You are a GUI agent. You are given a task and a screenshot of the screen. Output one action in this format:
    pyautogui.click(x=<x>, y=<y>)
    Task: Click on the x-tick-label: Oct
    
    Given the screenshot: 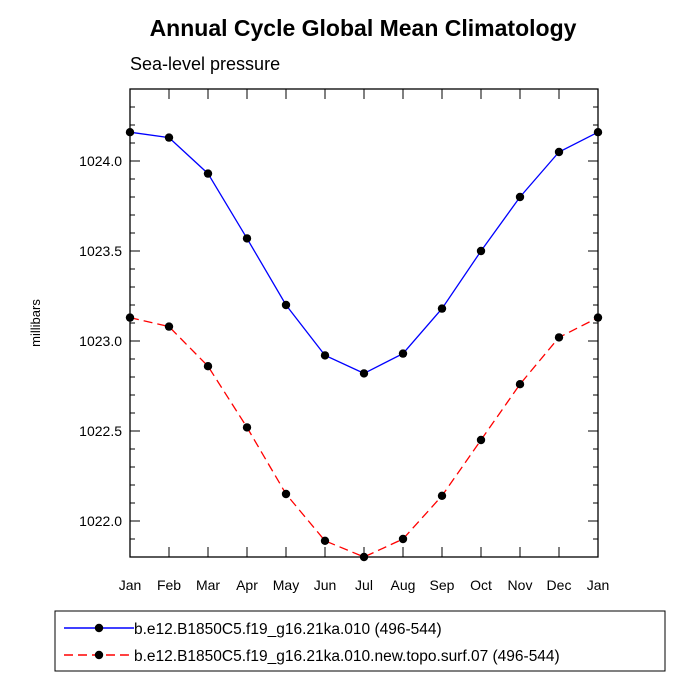 What is the action you would take?
    pyautogui.click(x=481, y=585)
    